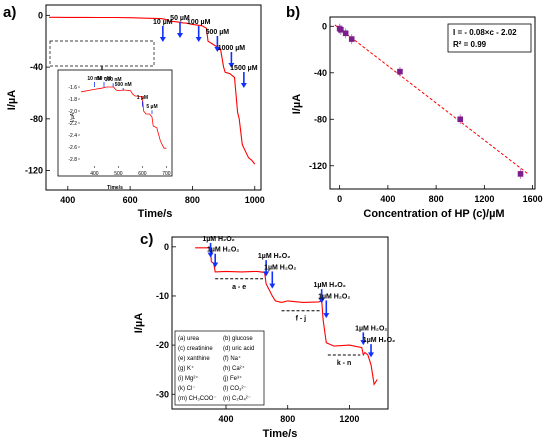 Image resolution: width=550 pixels, height=442 pixels. I want to click on panel-b-ytick-label: -80, so click(320, 119).